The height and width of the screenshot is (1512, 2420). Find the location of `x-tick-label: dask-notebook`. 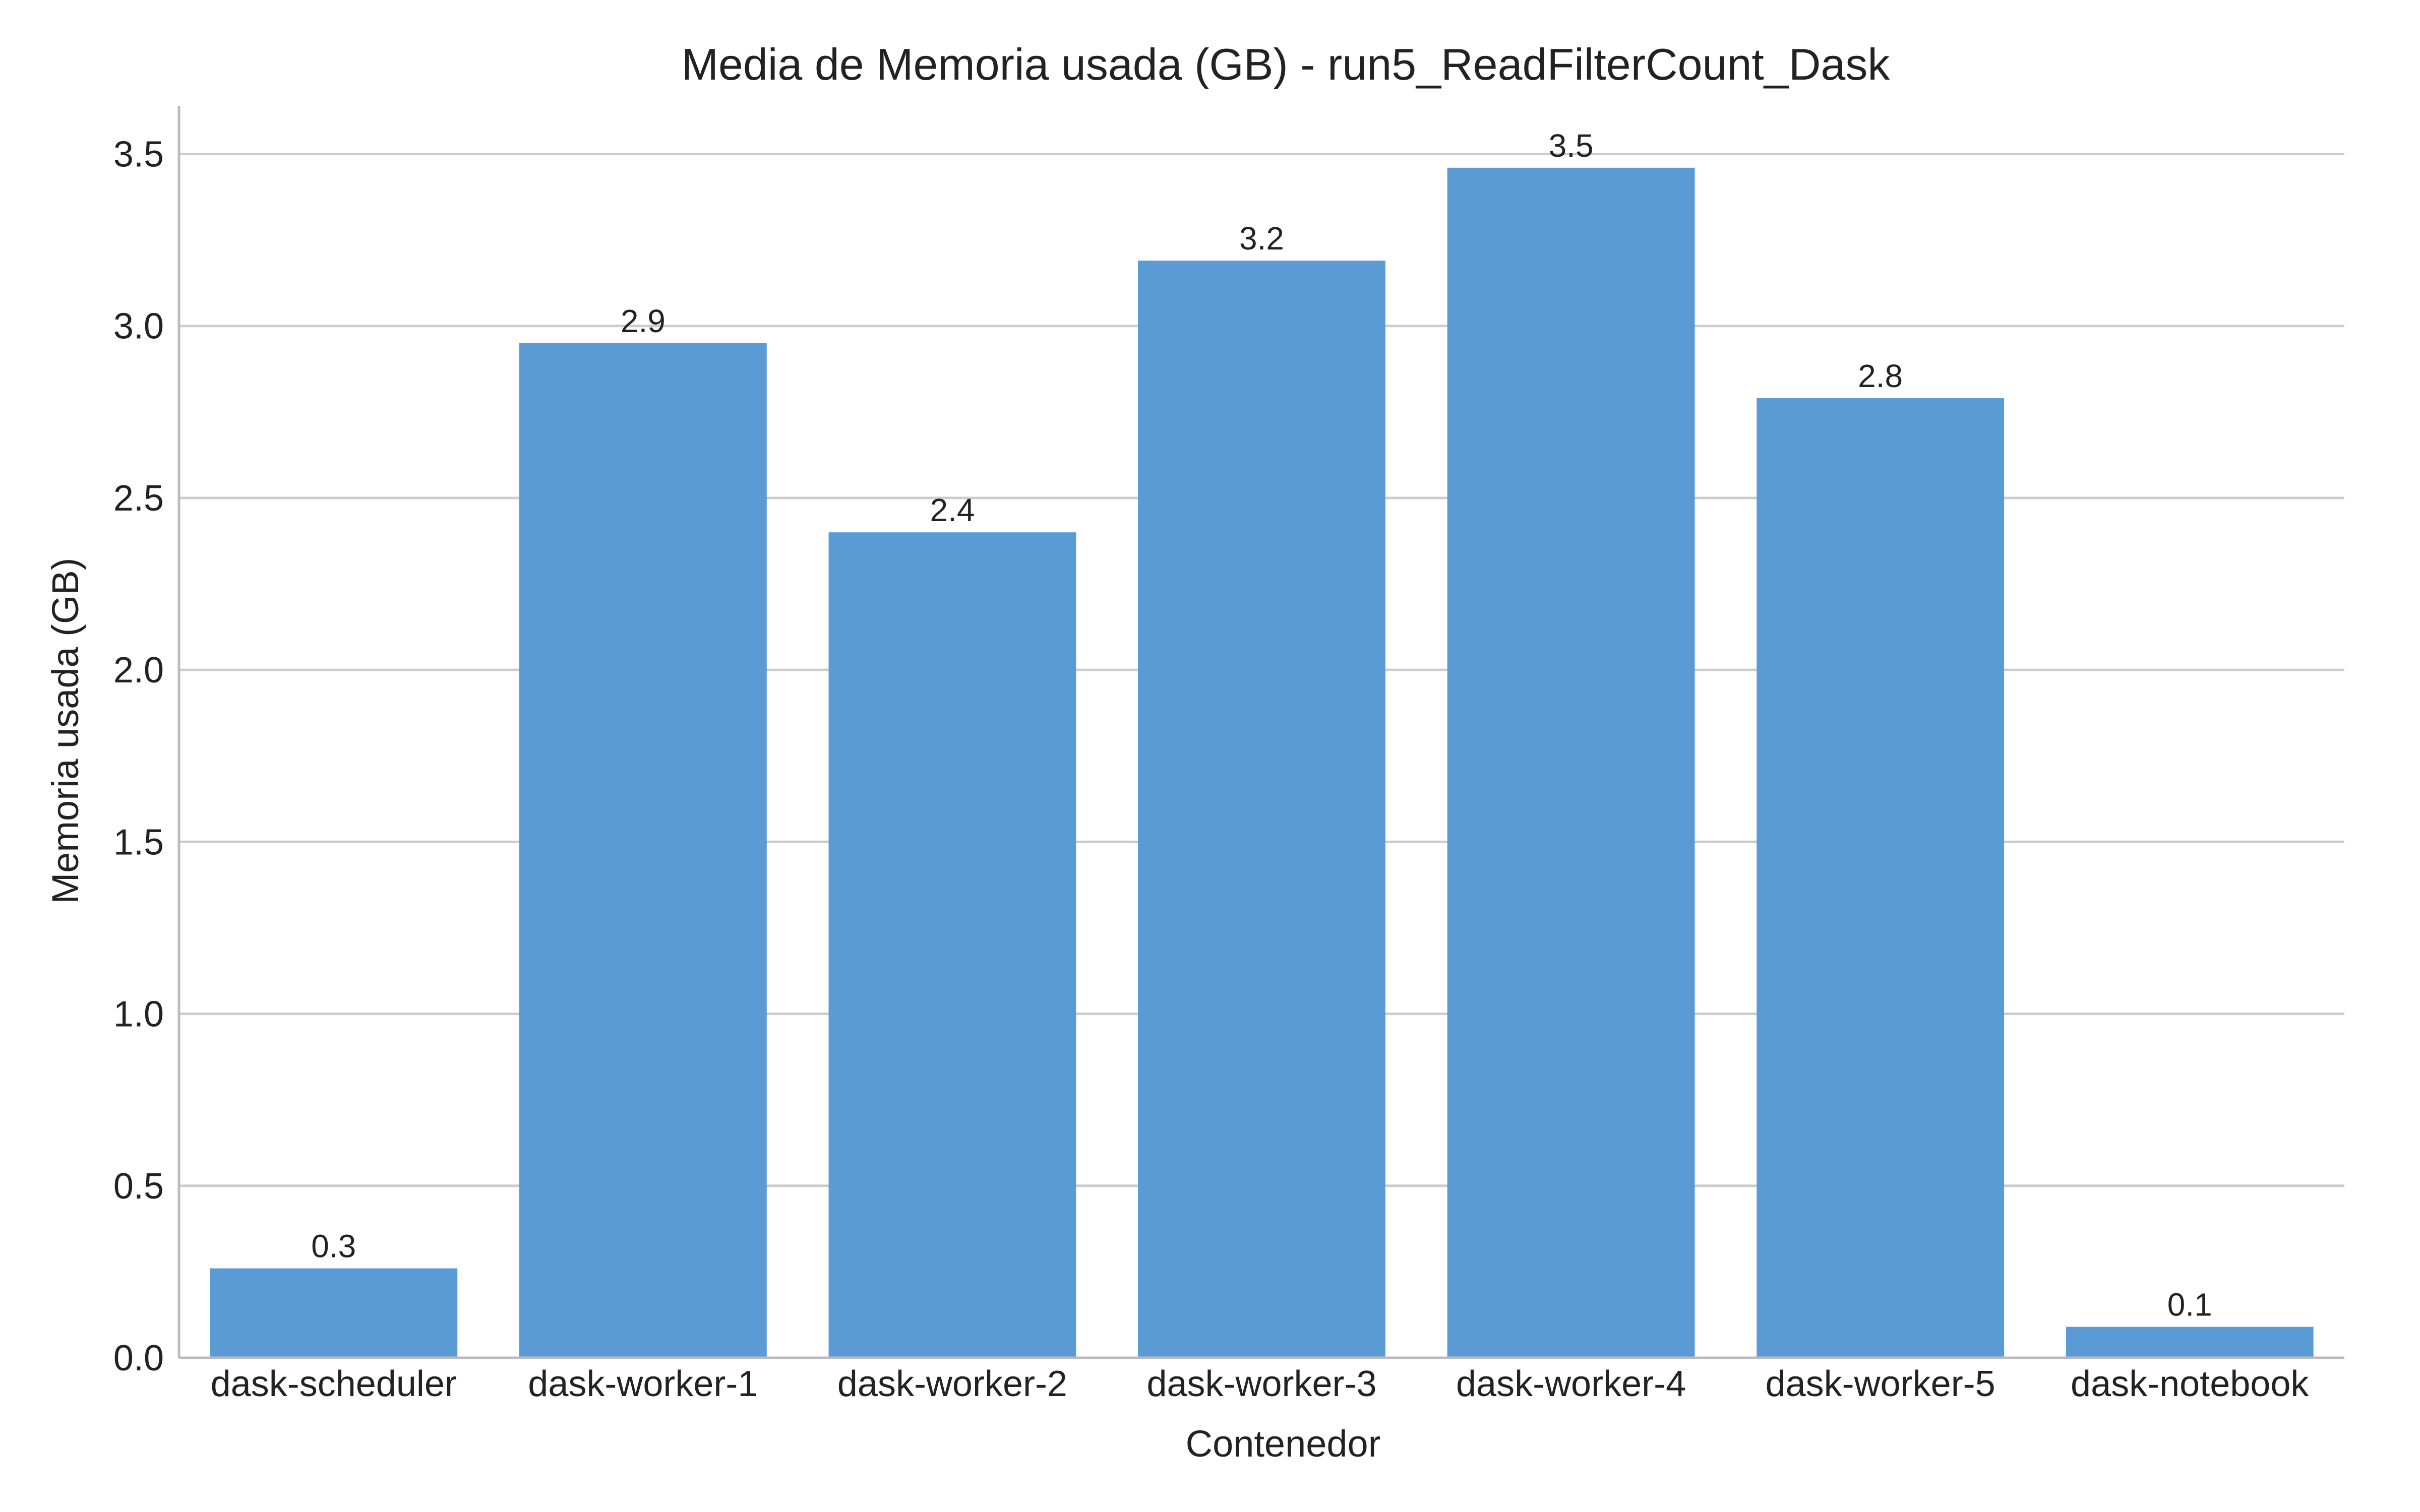

x-tick-label: dask-notebook is located at coordinates (2190, 1384).